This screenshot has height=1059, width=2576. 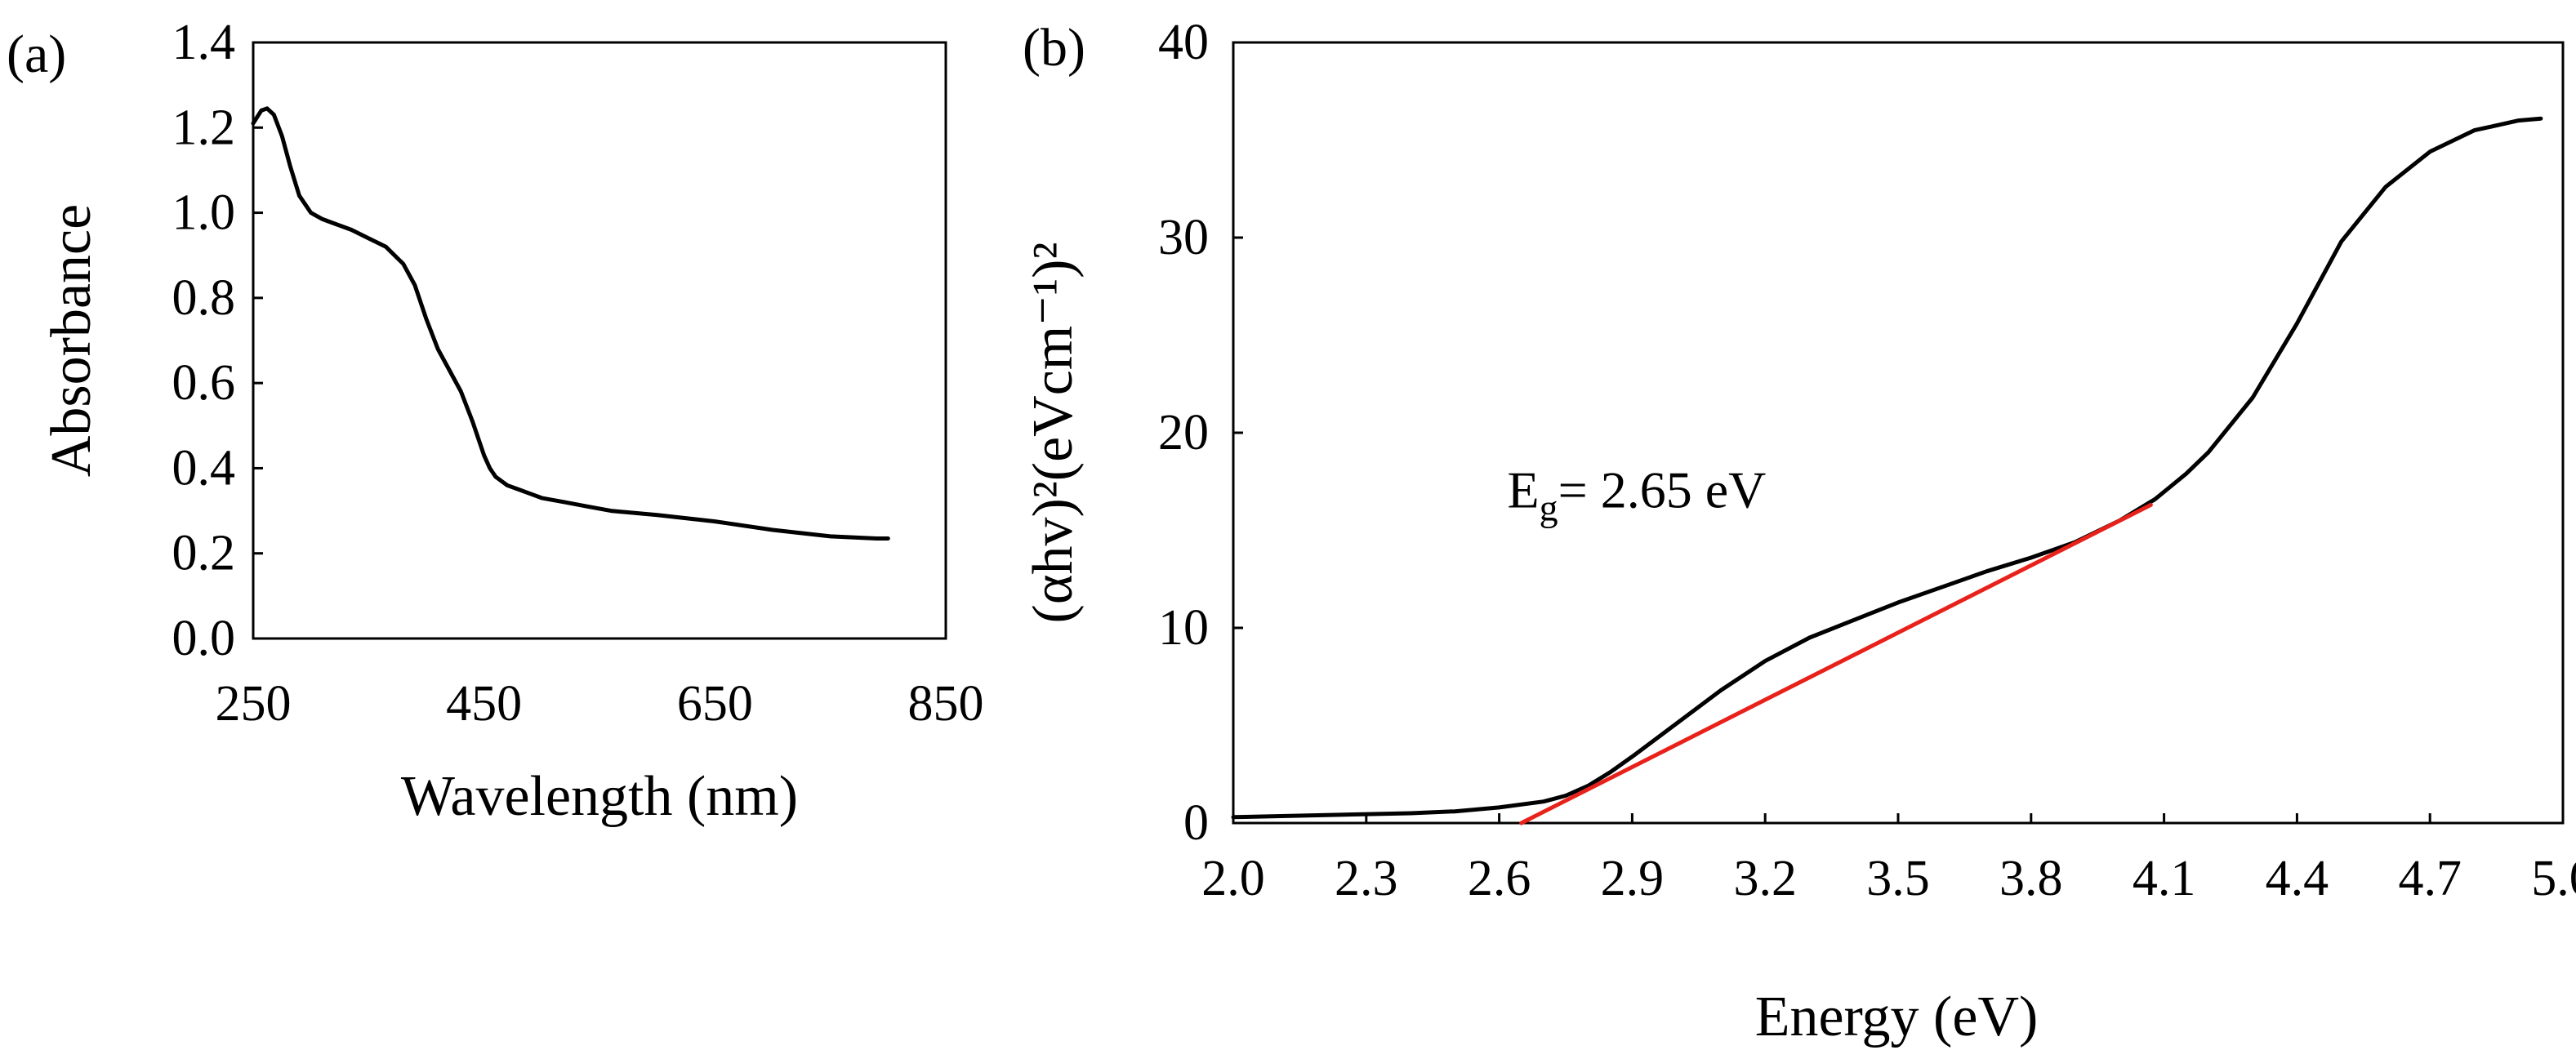 I want to click on panel-a-x-tick-label: 450, so click(x=484, y=704).